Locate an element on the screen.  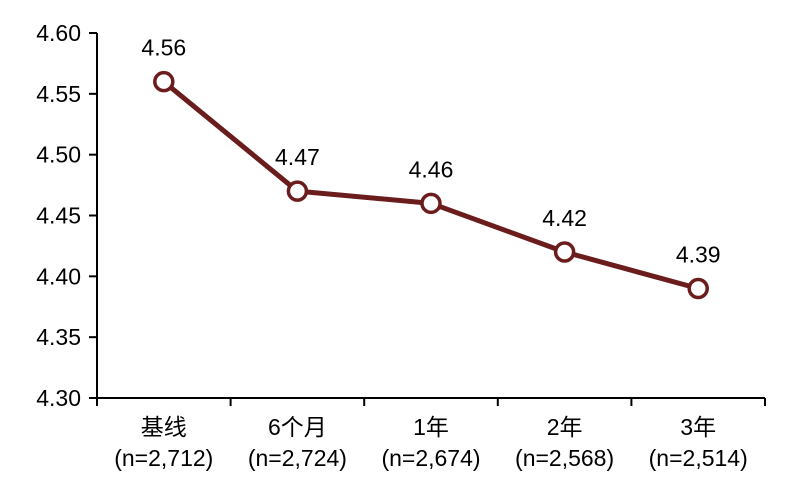
data-point-label: 4.46 is located at coordinates (431, 169).